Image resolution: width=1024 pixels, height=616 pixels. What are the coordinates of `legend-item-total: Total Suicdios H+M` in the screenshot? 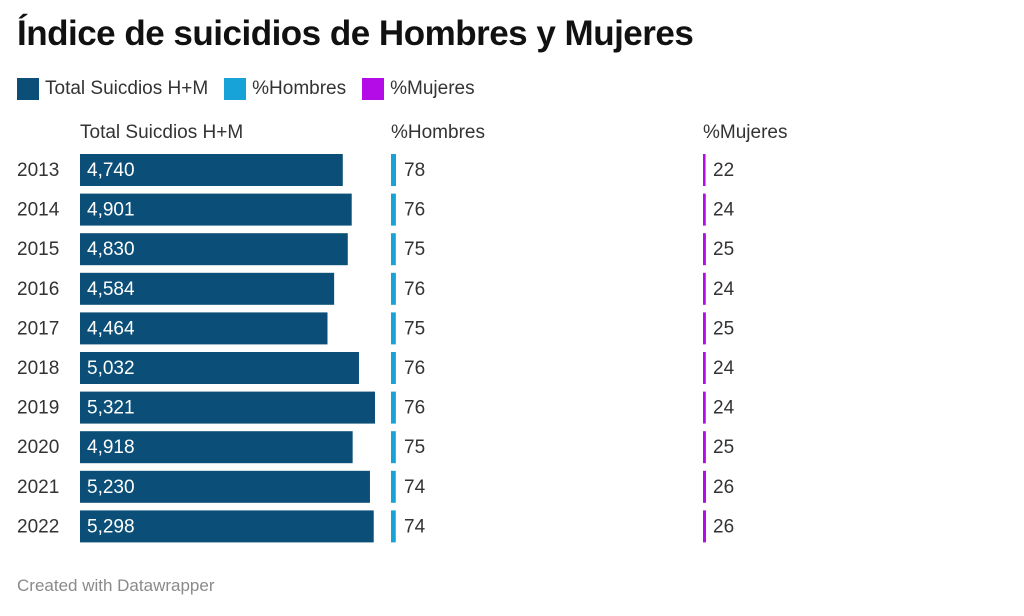 It's located at (112, 89).